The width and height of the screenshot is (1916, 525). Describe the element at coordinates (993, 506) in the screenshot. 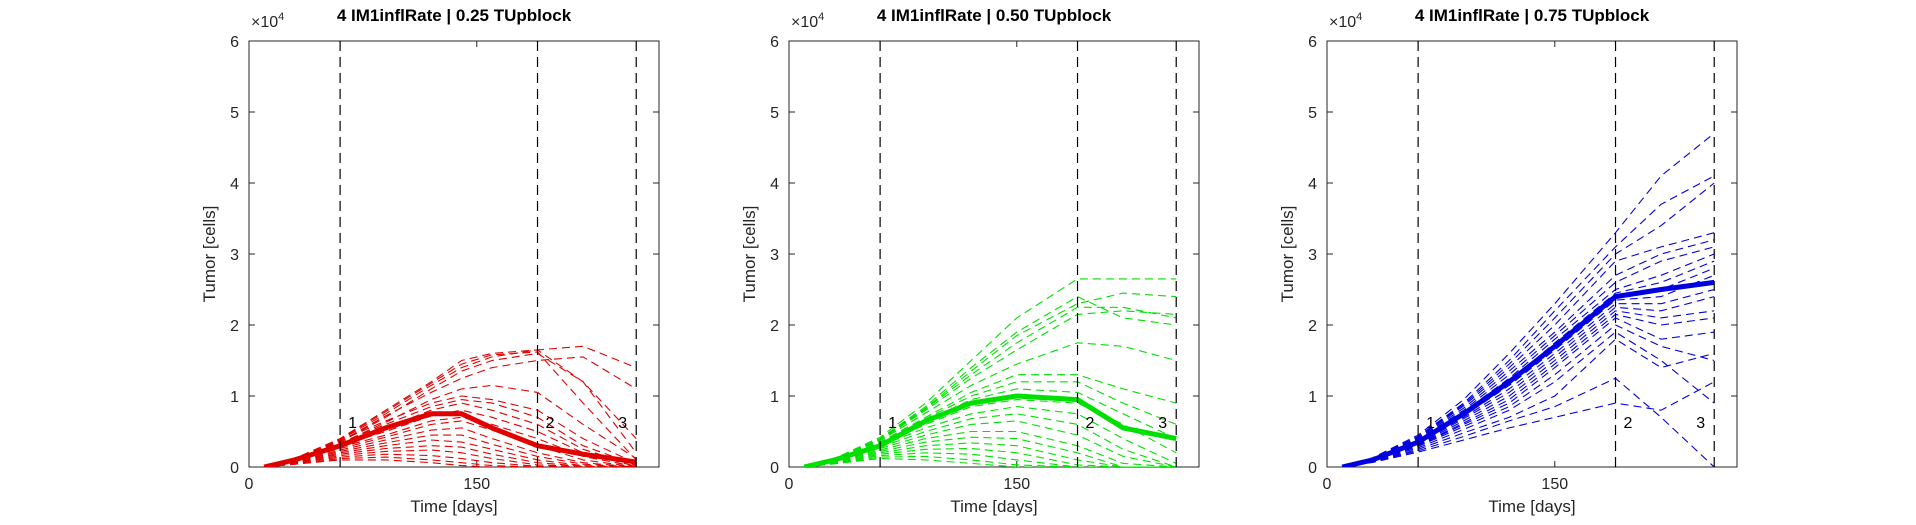

I see `chart-2-xlabel: Time [days]` at that location.